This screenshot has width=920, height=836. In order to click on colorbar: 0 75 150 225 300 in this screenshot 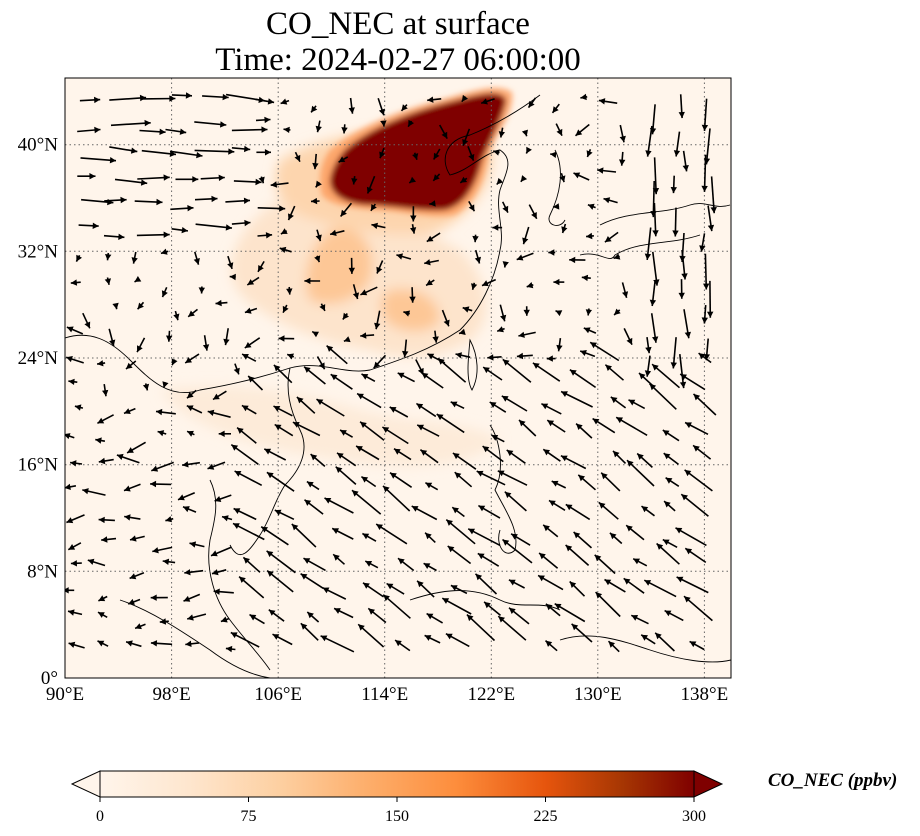, I will do `click(397, 797)`.